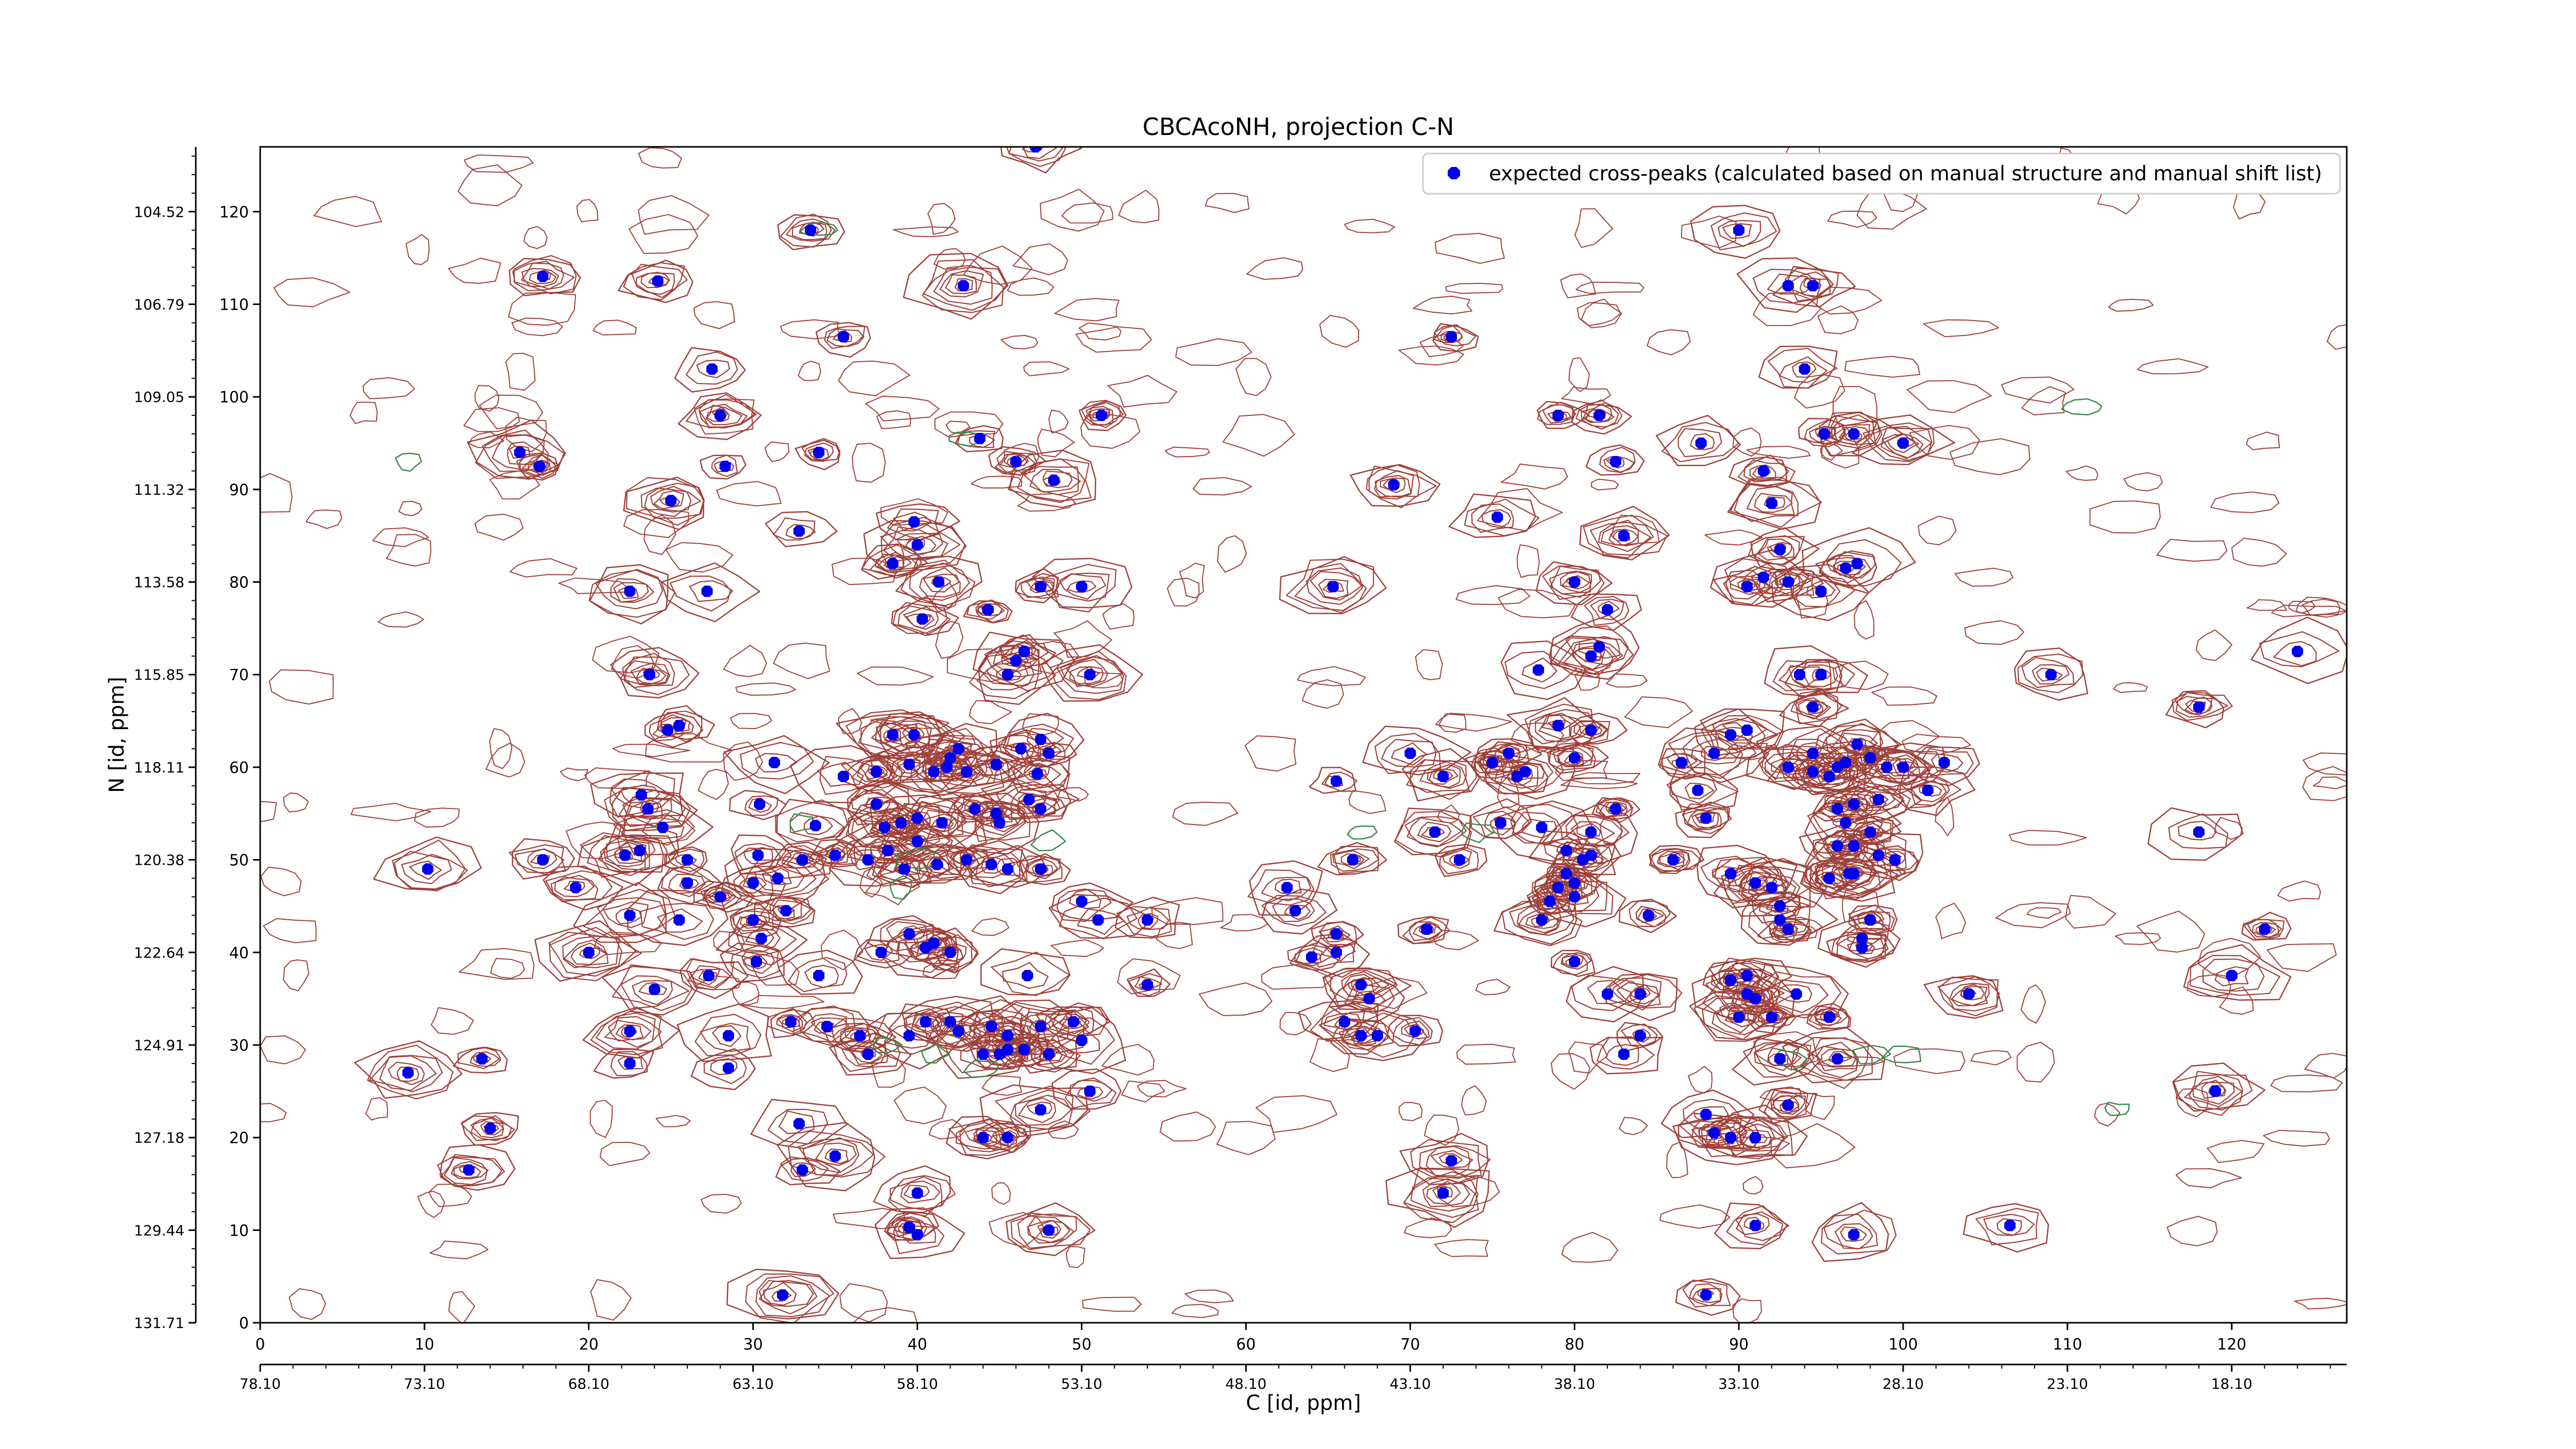 The height and width of the screenshot is (1449, 2576). What do you see at coordinates (424, 1345) in the screenshot?
I see `x-tick-label: 10` at bounding box center [424, 1345].